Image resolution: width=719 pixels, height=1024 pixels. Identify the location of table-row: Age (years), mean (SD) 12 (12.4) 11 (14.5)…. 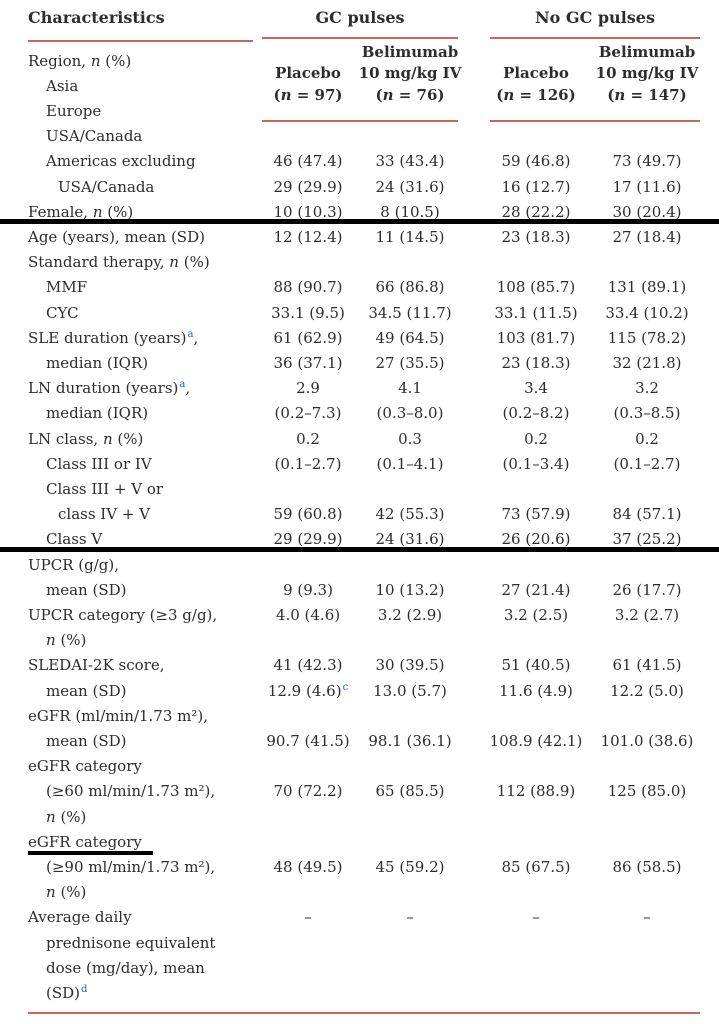
(359, 236).